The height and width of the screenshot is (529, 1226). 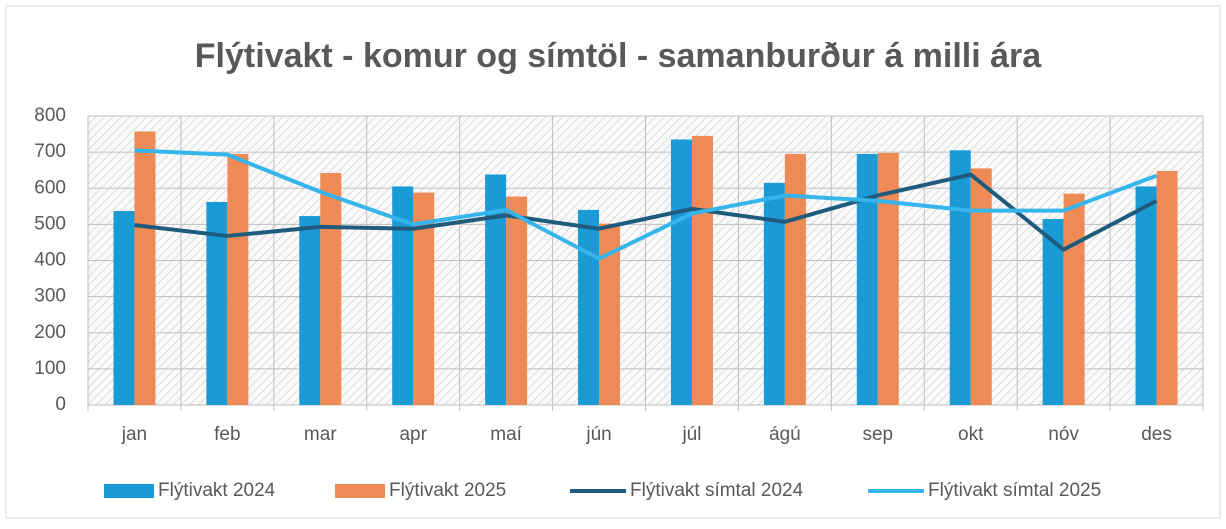 I want to click on x-tick-label: sep, so click(x=877, y=434).